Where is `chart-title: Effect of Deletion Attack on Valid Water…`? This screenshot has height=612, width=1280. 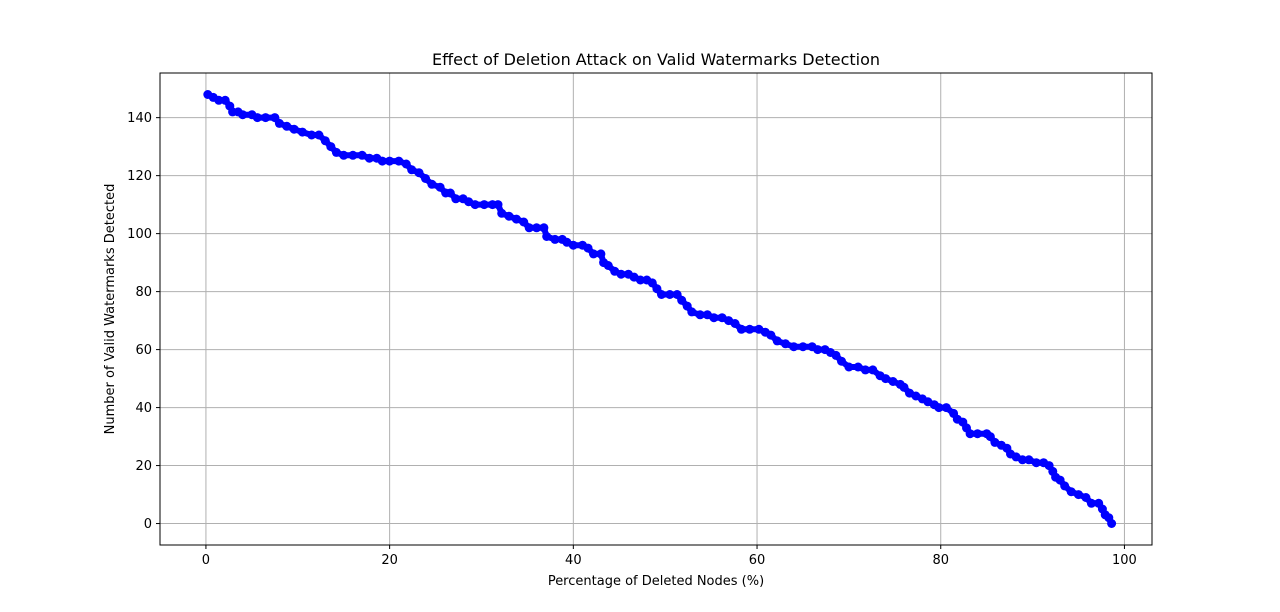
chart-title: Effect of Deletion Attack on Valid Water… is located at coordinates (656, 59).